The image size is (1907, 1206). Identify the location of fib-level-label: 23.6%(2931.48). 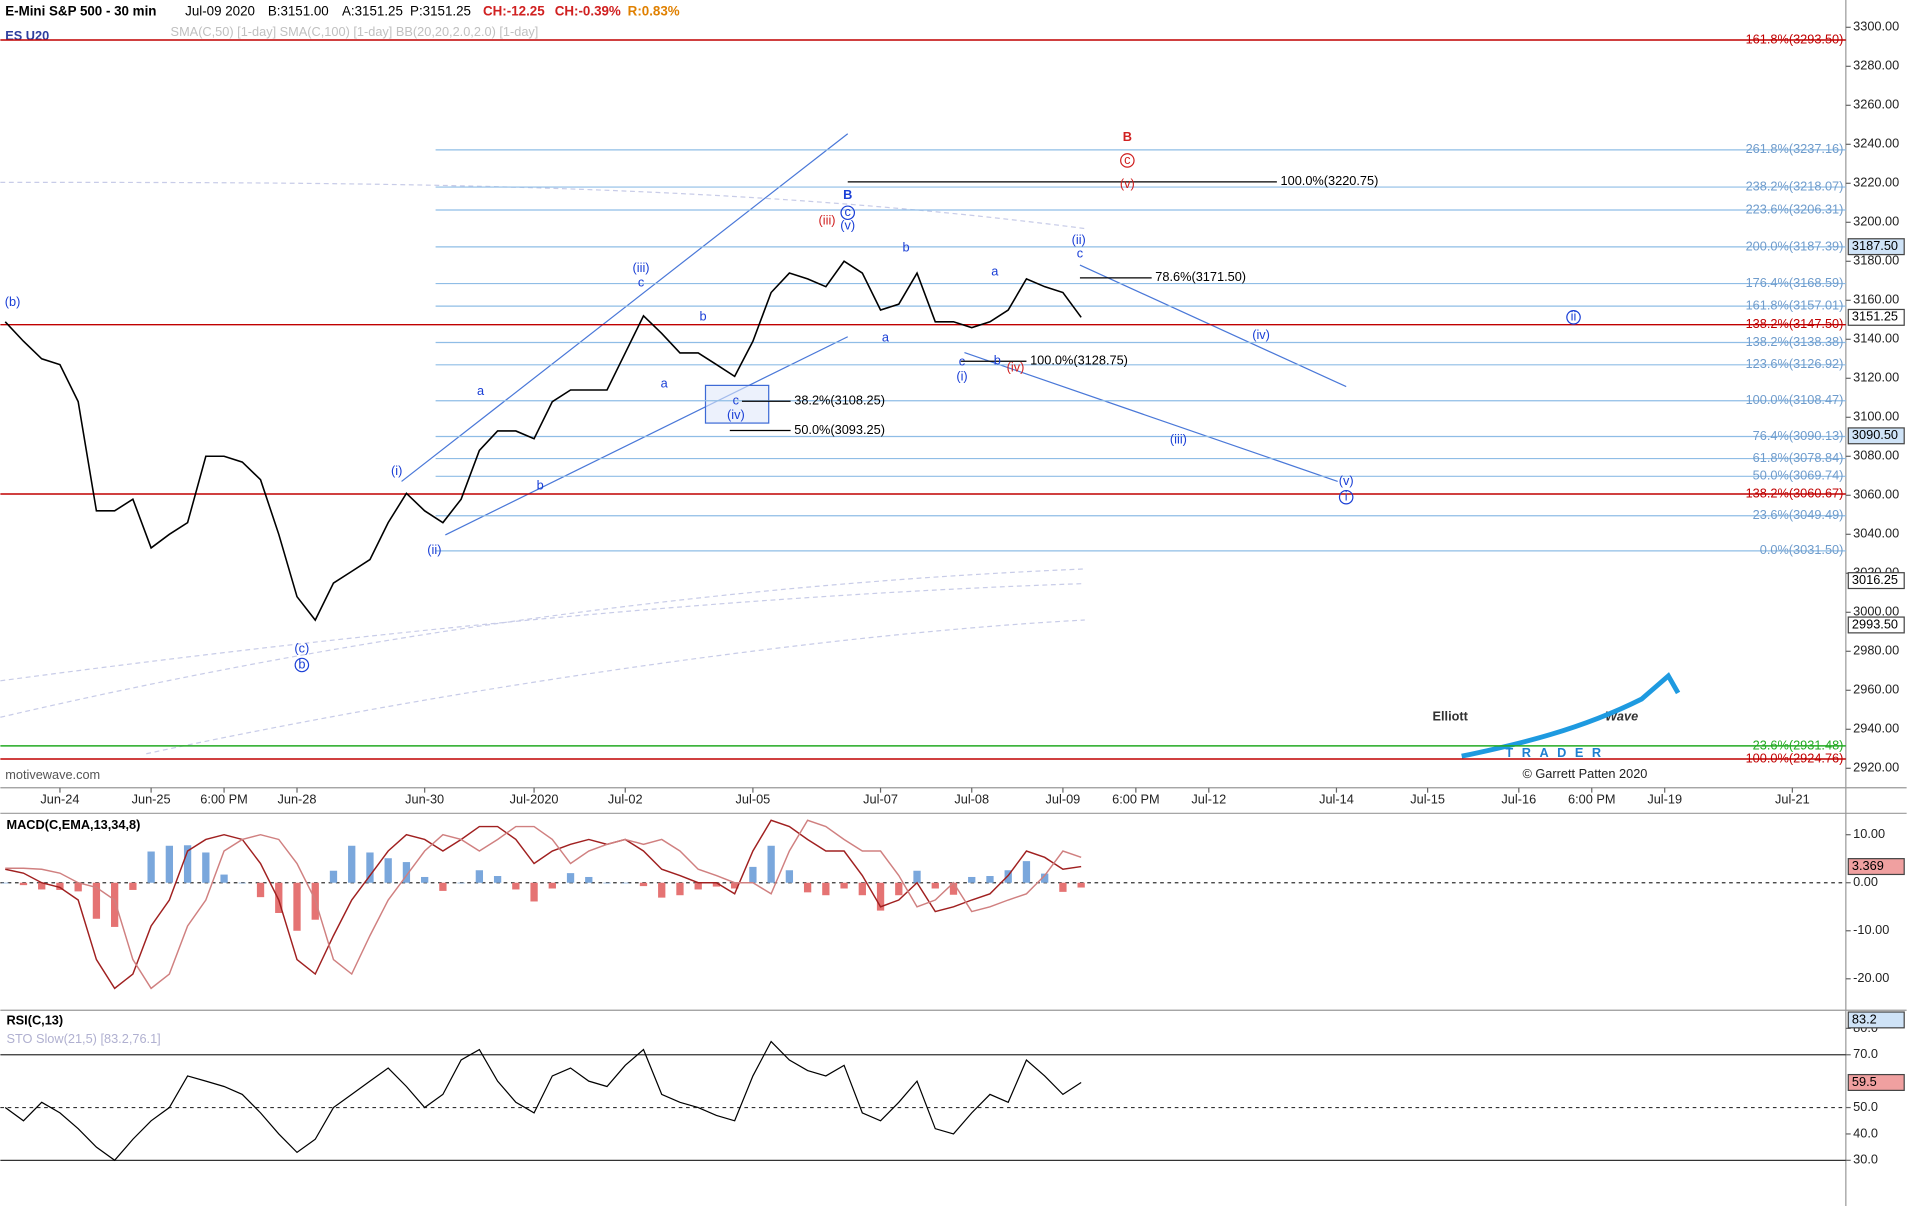
(1798, 744).